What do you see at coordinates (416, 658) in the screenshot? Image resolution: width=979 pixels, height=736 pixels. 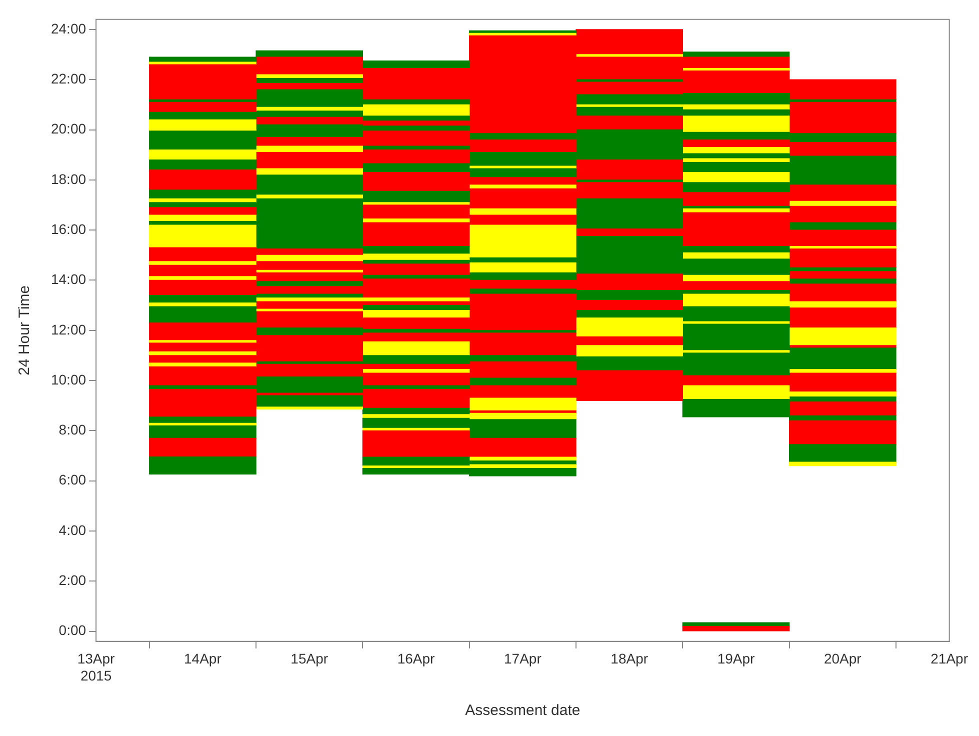 I see `x-tick-label: 16Apr` at bounding box center [416, 658].